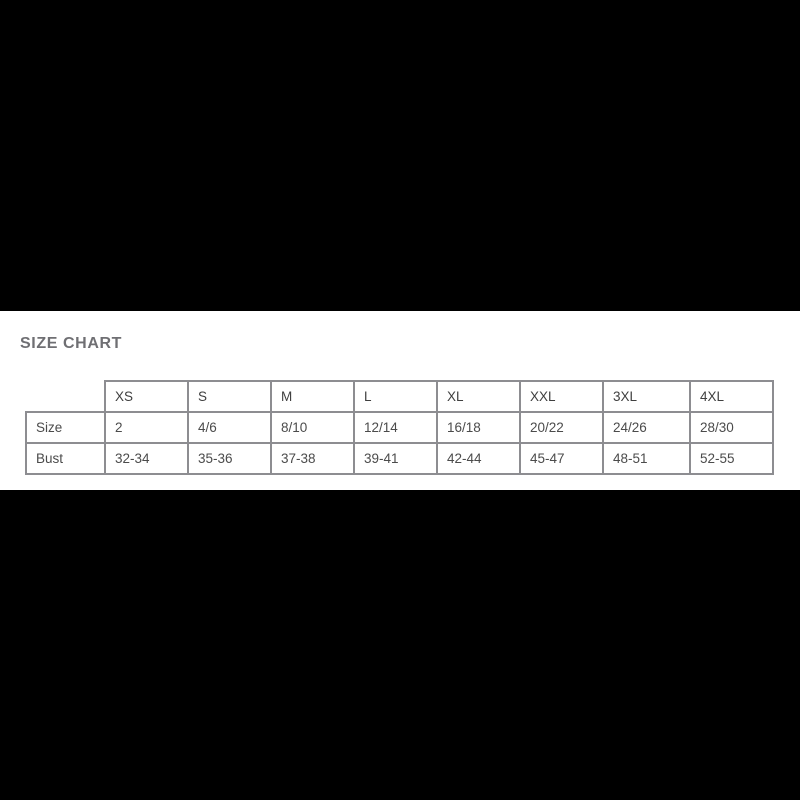 Image resolution: width=800 pixels, height=800 pixels. What do you see at coordinates (146, 396) in the screenshot?
I see `column-header-xs: XS` at bounding box center [146, 396].